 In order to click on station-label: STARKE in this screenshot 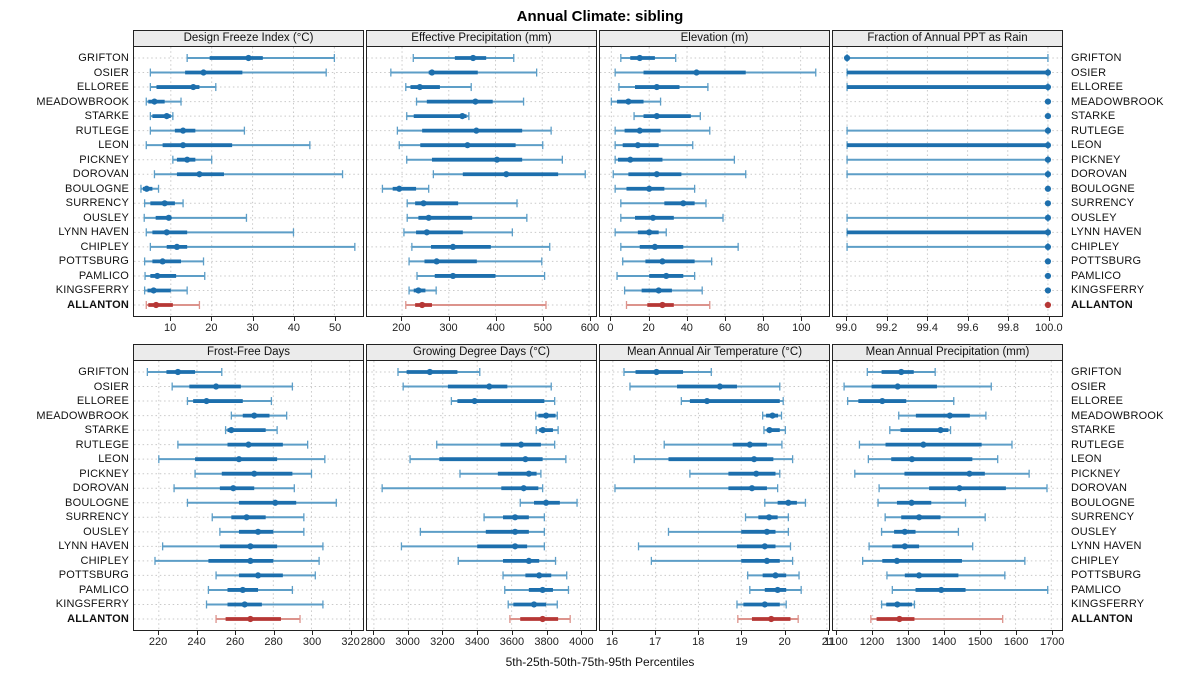, I will do `click(1093, 430)`.